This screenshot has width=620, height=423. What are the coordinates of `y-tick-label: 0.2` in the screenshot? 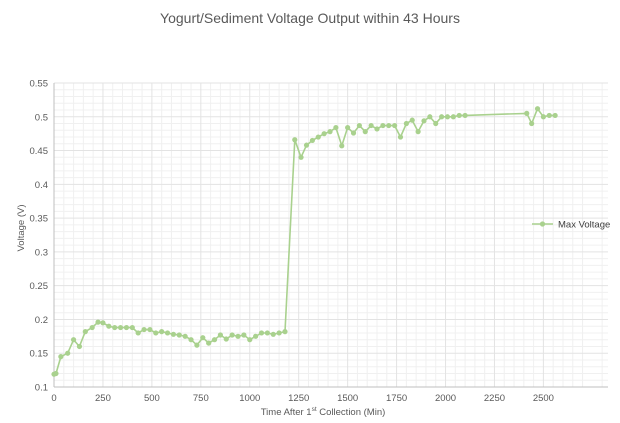 It's located at (41, 320).